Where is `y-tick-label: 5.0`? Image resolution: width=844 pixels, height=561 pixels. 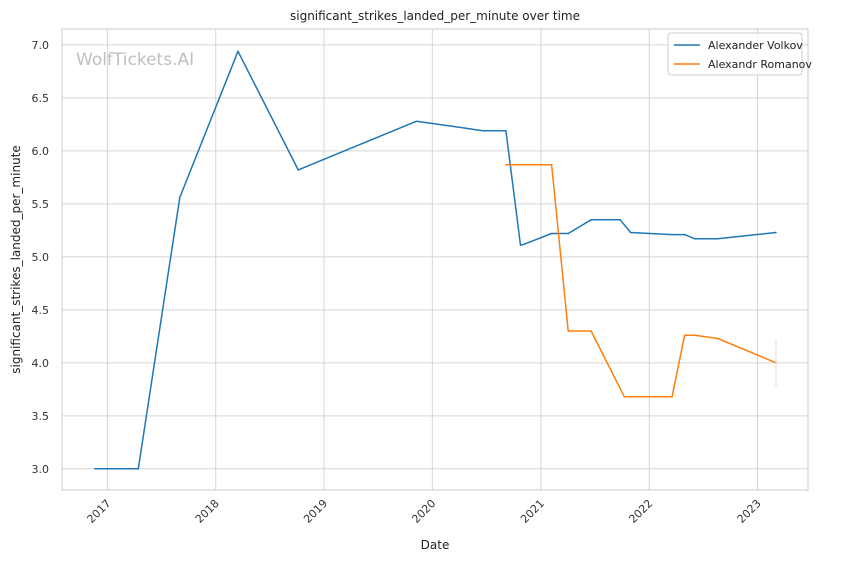
y-tick-label: 5.0 is located at coordinates (41, 257).